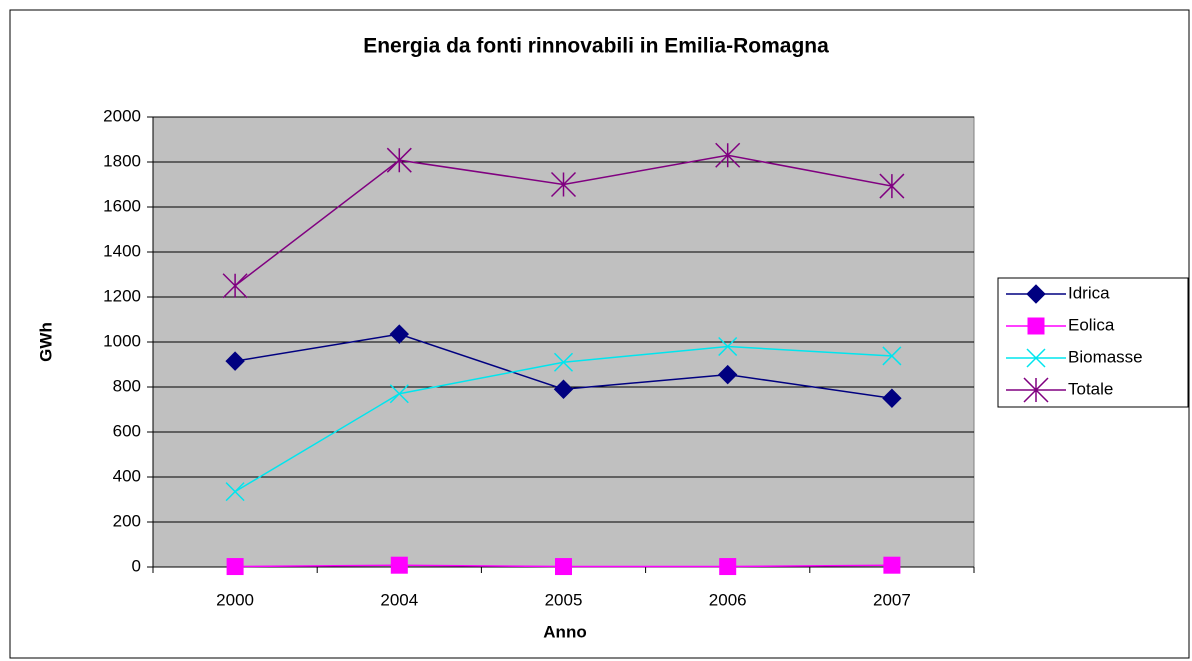 The width and height of the screenshot is (1192, 661). I want to click on legend: Idrica Eolica Biomasse Totale, so click(1093, 342).